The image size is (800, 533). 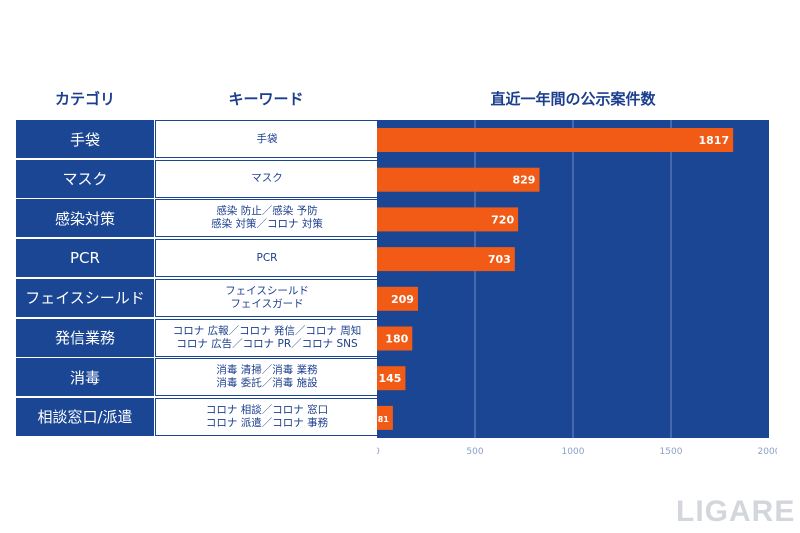 I want to click on bar-value-label: 180, so click(x=396, y=339).